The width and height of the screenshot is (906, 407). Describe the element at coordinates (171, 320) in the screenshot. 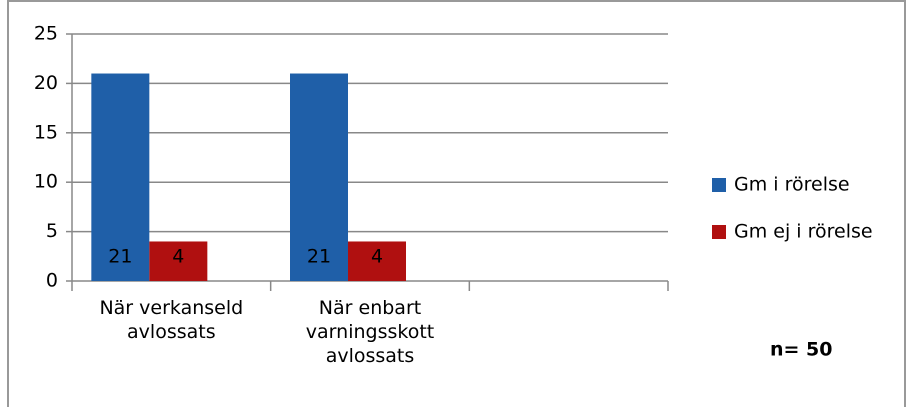

I see `x-tick-label: När verkanseld avlossats` at that location.